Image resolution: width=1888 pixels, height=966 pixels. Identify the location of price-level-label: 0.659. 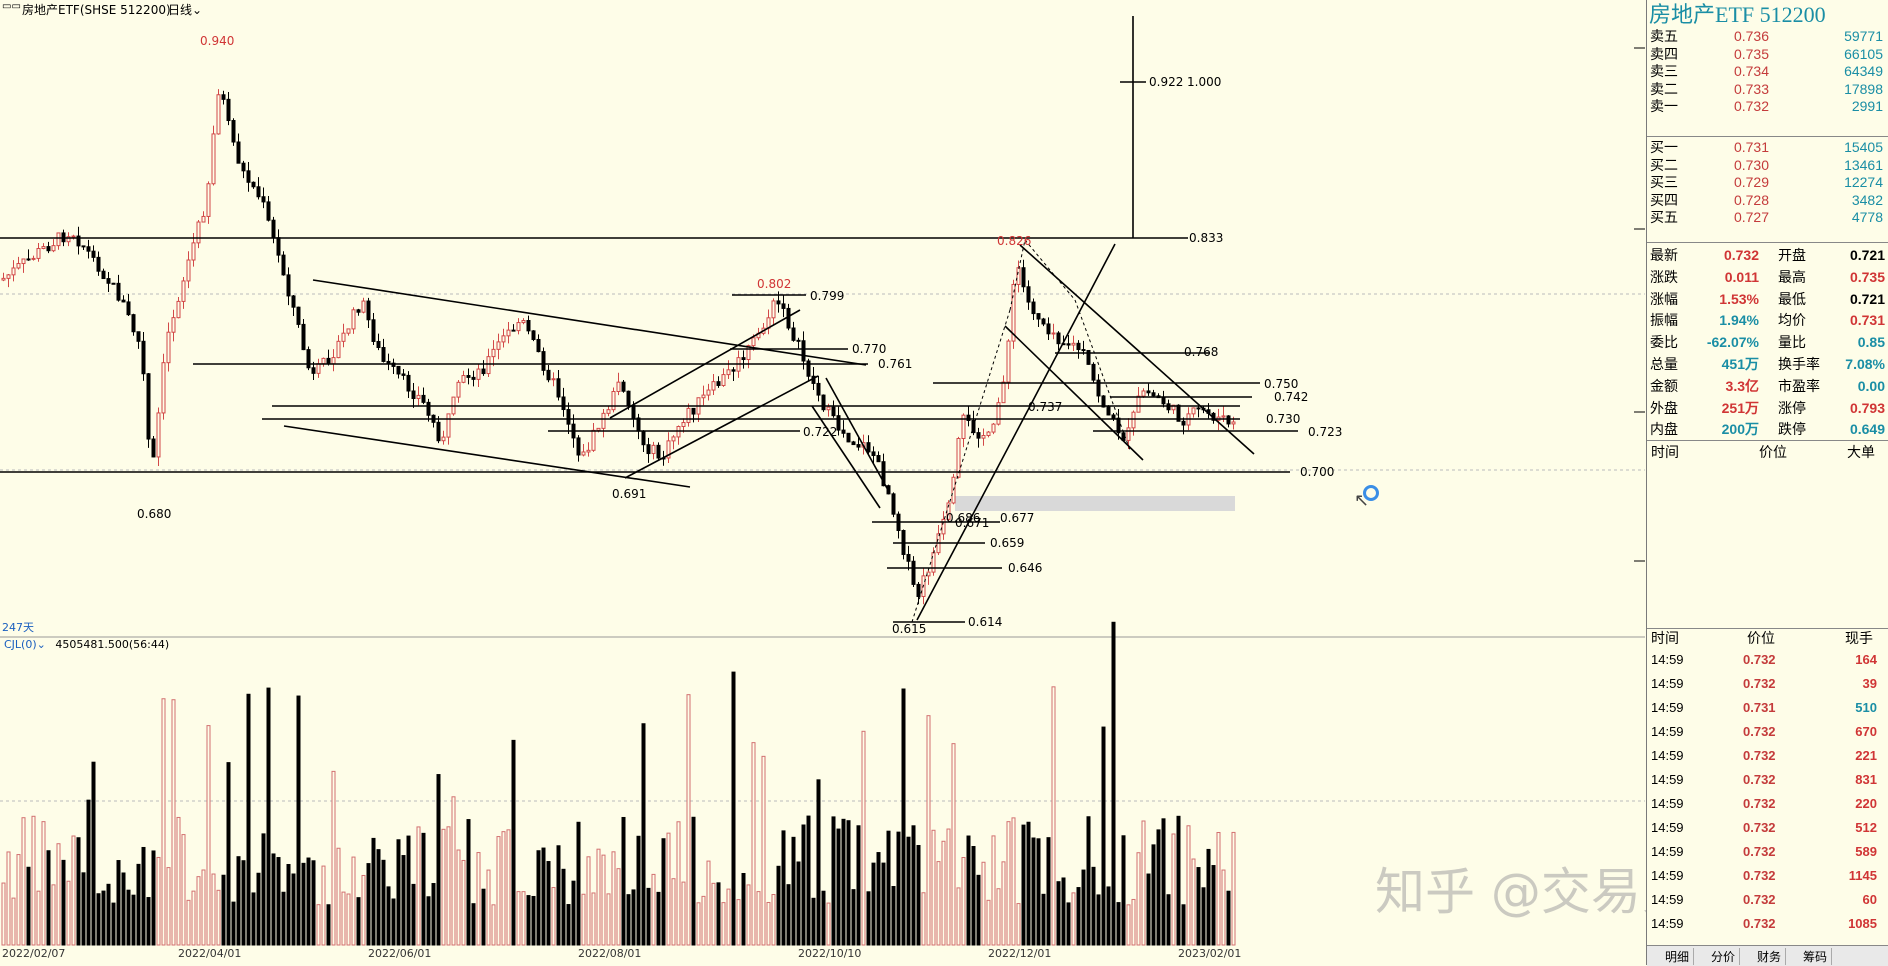
(1007, 543).